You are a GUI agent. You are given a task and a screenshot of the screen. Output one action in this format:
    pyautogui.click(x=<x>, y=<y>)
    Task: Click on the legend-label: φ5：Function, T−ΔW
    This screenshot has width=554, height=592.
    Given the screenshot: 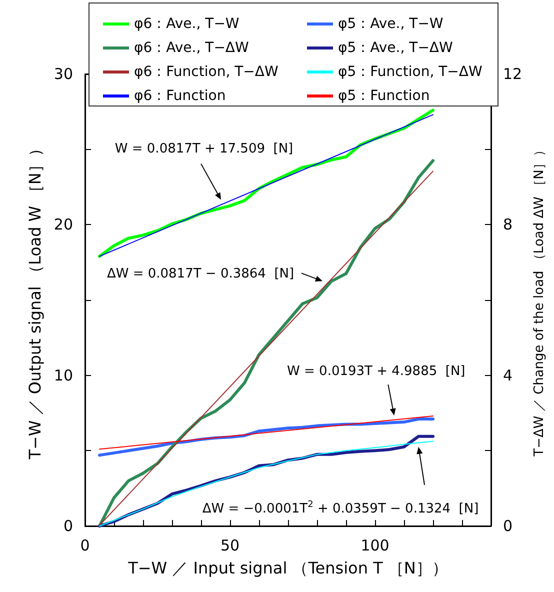 What is the action you would take?
    pyautogui.click(x=410, y=72)
    